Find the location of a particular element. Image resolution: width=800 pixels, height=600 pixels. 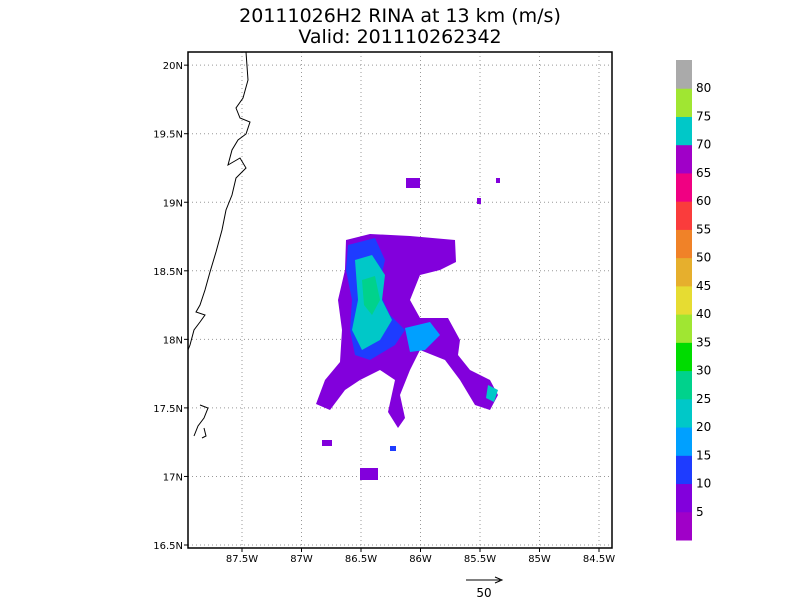

colorbar-label: 20 is located at coordinates (703, 427).